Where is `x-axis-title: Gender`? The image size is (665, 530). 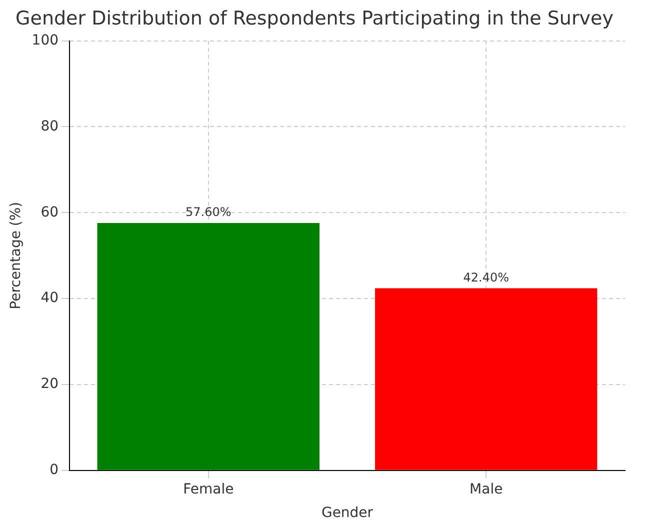 x-axis-title: Gender is located at coordinates (347, 513).